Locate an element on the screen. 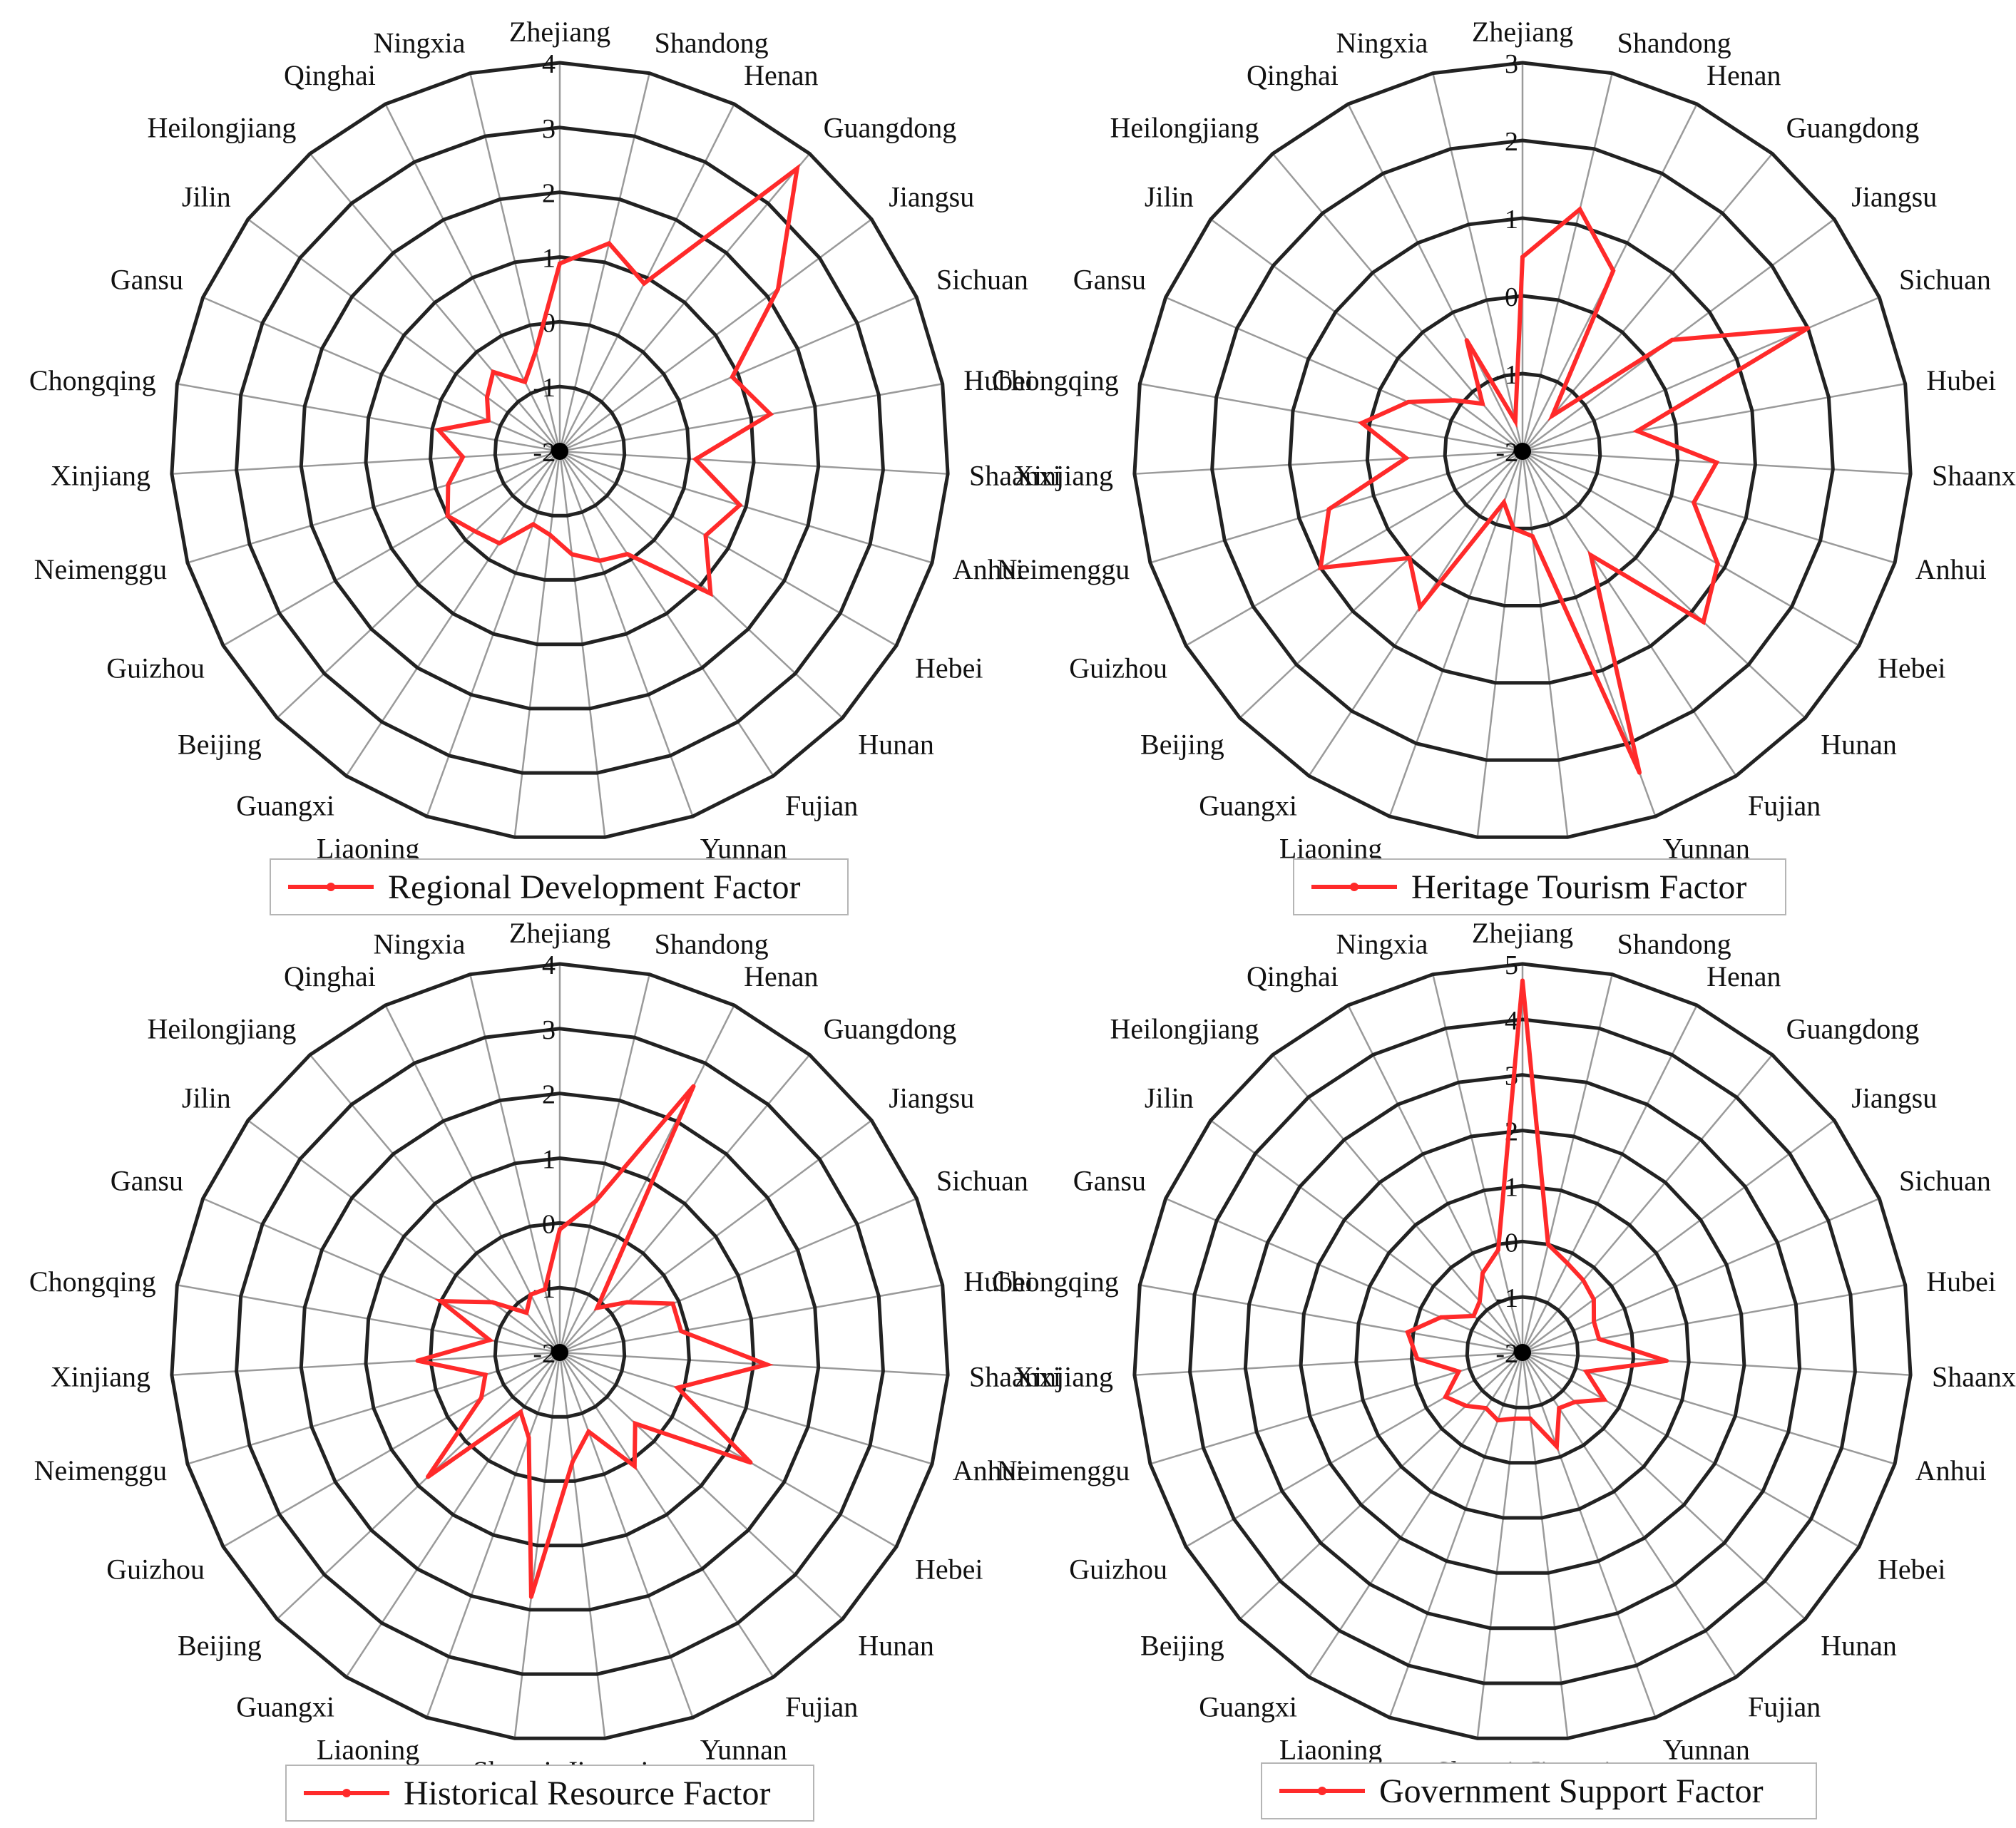  category-label-guizhou: Guizhou is located at coordinates (1118, 1570).